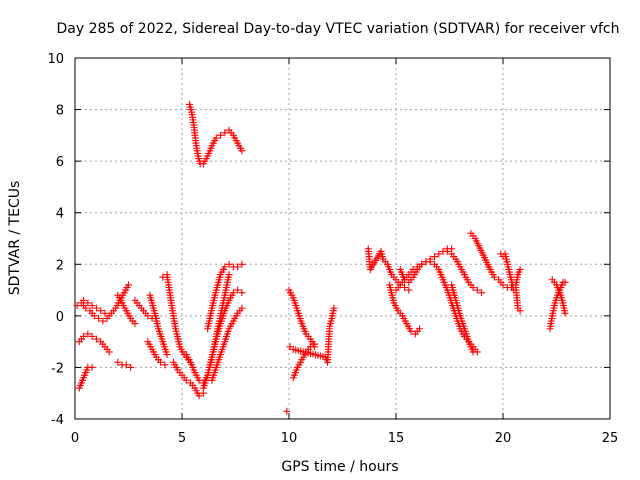 This screenshot has width=640, height=480. I want to click on y-tick-label: -4, so click(57, 420).